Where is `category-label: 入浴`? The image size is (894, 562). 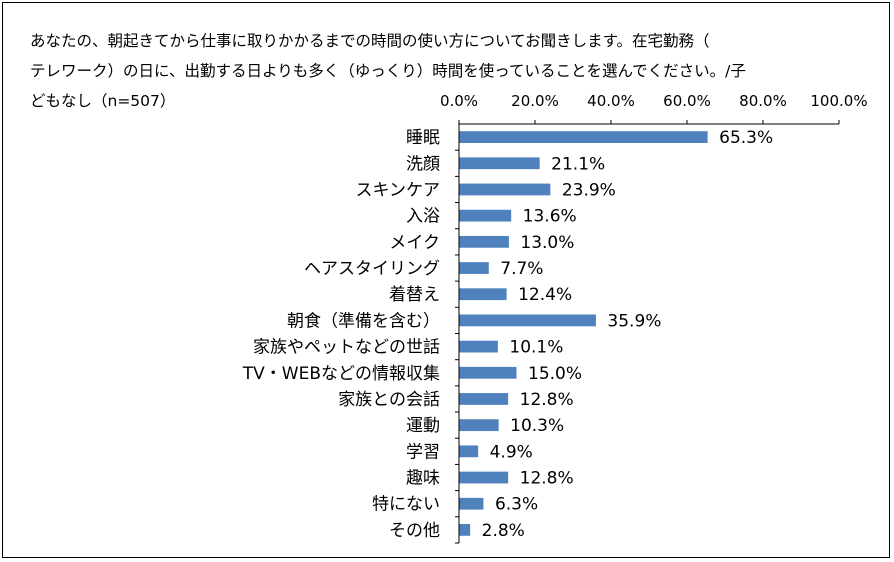 category-label: 入浴 is located at coordinates (423, 217).